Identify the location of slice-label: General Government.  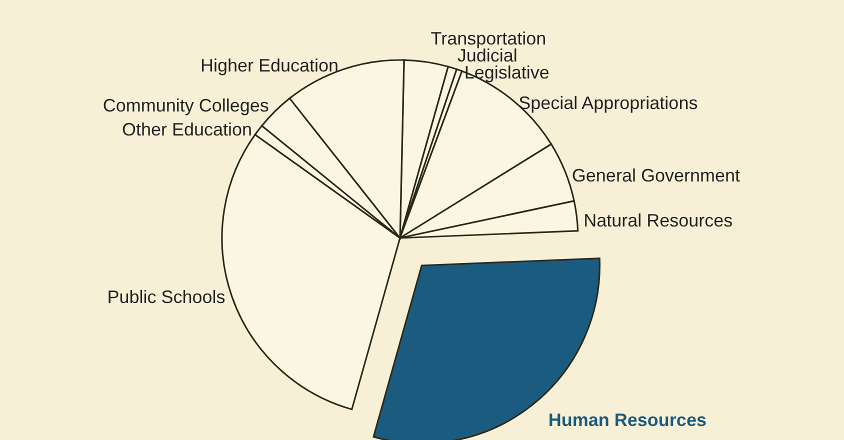
(656, 175).